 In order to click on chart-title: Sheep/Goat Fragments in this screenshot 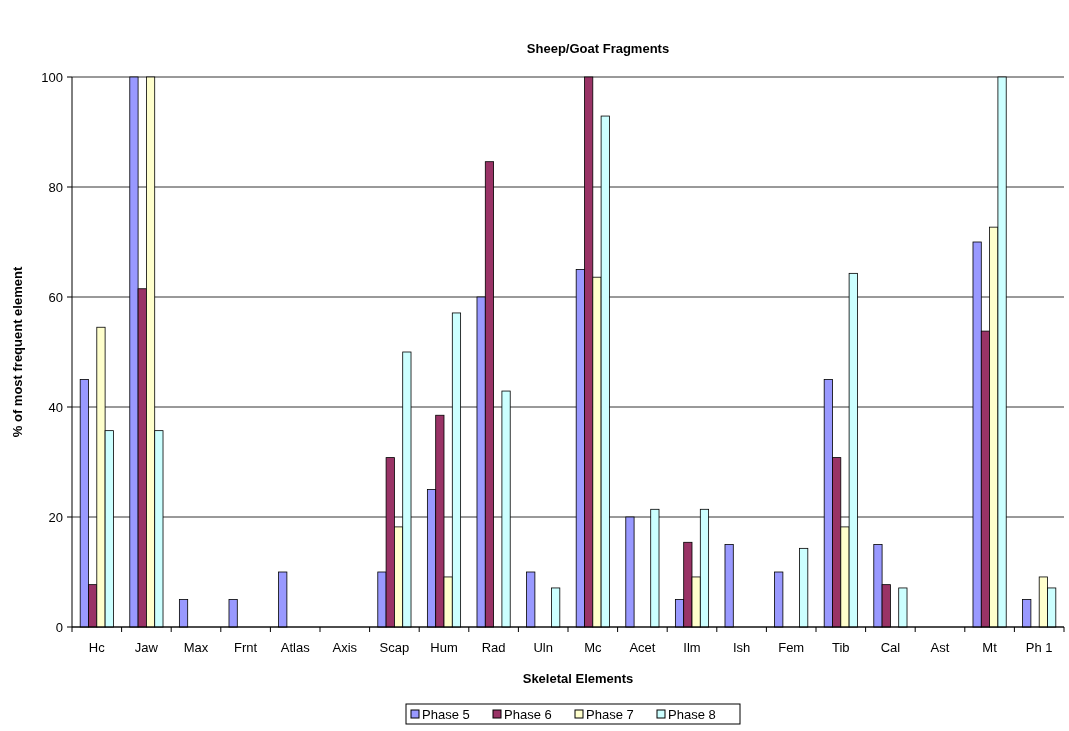, I will do `click(598, 48)`.